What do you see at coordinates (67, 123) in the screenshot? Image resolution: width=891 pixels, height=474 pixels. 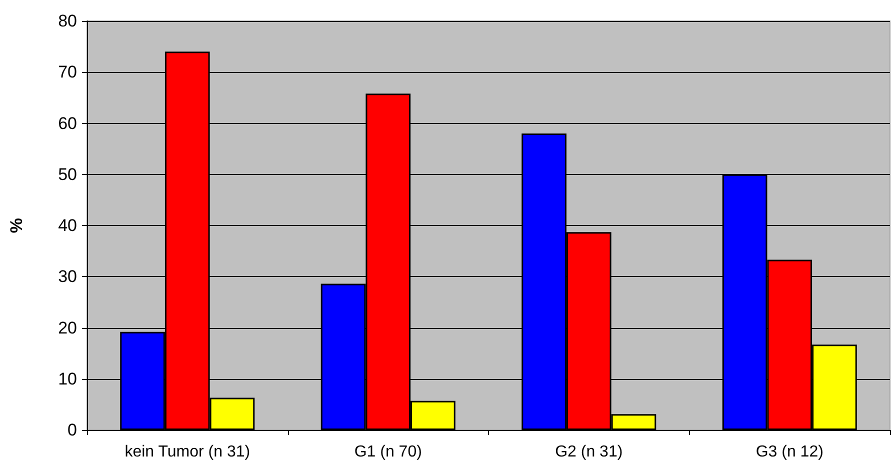 I see `y-tick-label: 60` at bounding box center [67, 123].